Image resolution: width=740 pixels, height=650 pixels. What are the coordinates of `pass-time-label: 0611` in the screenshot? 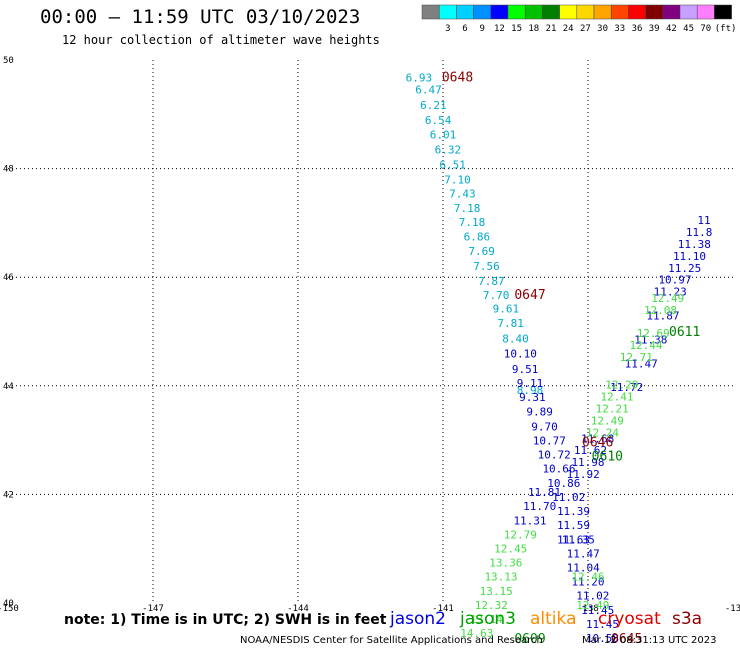 It's located at (684, 332).